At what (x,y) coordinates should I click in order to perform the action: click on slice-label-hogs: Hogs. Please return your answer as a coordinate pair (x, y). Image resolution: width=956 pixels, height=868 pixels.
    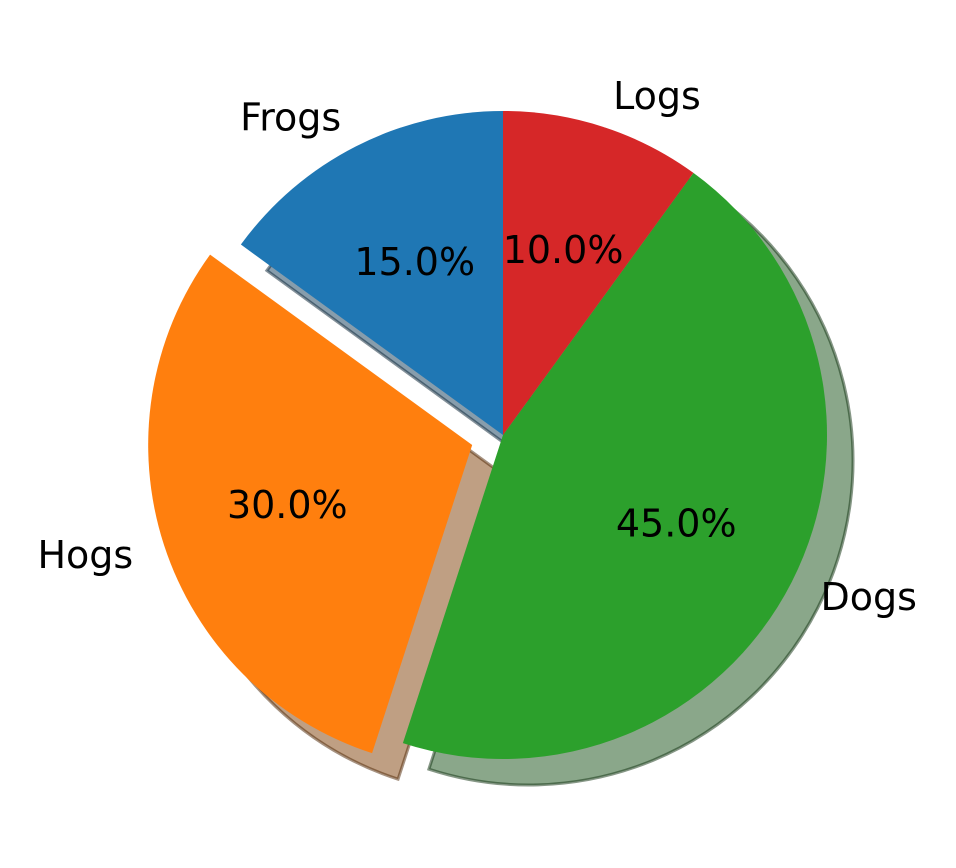
    Looking at the image, I should click on (85, 555).